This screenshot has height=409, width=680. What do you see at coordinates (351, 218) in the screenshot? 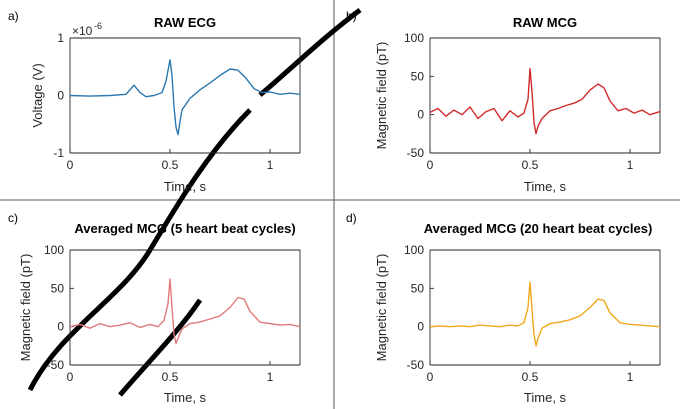
I see `panel-letter: d)` at bounding box center [351, 218].